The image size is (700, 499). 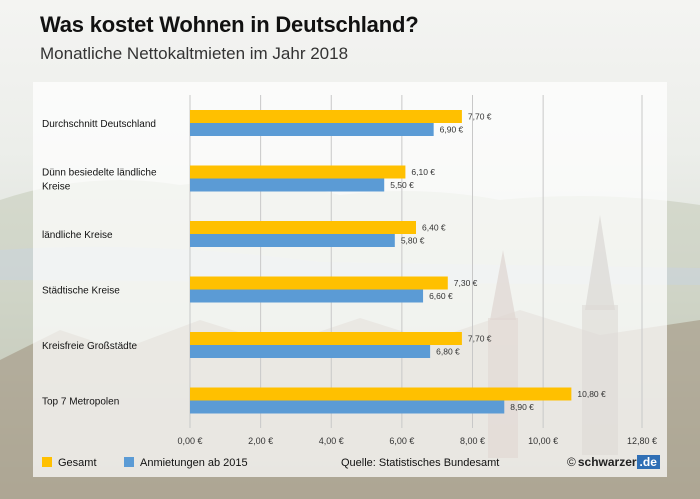 I want to click on value-label-anmietungen-4: 6,80 €, so click(x=448, y=352).